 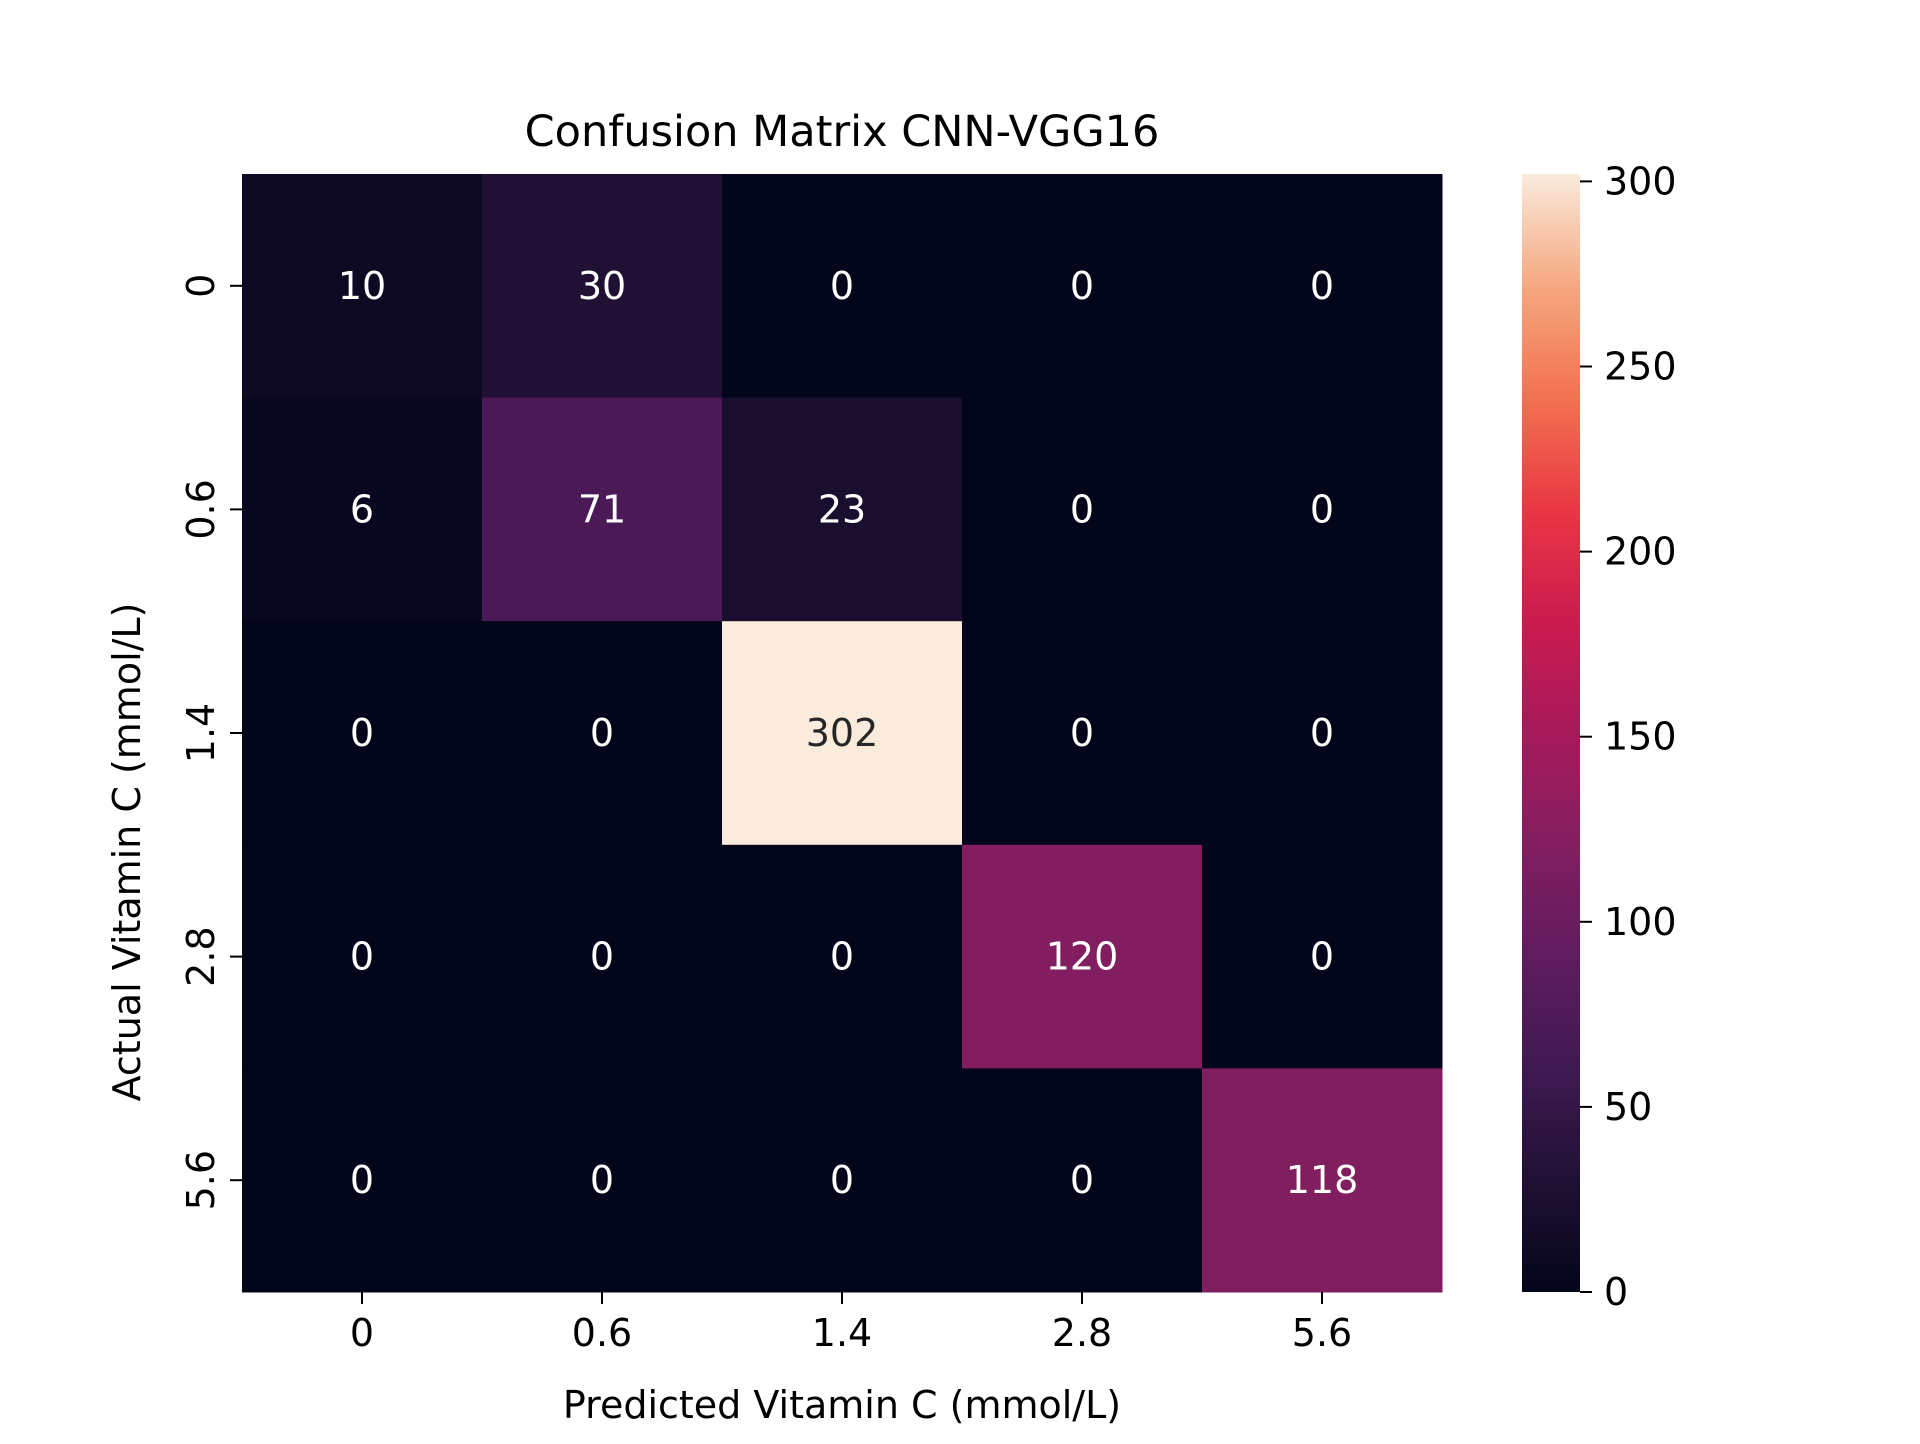 What do you see at coordinates (1640, 367) in the screenshot?
I see `colorbar-tick-label: 250` at bounding box center [1640, 367].